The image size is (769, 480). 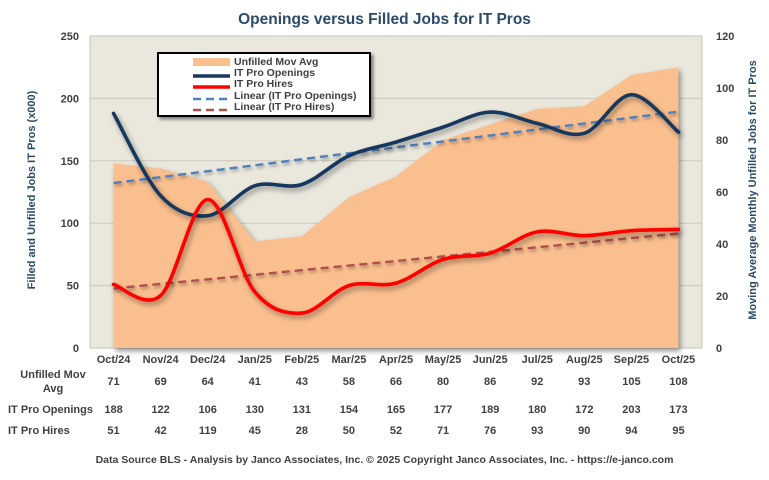 I want to click on legend-label: Linear (IT Pro Hires), so click(x=284, y=107).